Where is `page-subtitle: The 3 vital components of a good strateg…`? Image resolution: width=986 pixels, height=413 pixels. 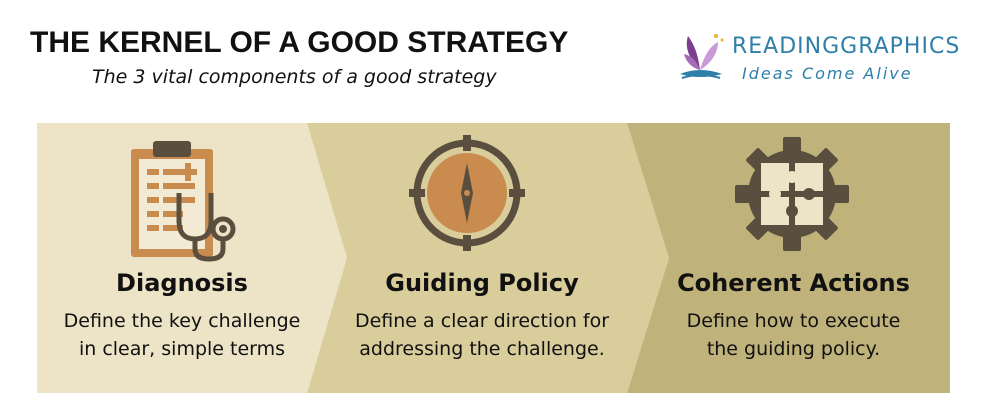 page-subtitle: The 3 vital components of a good strateg… is located at coordinates (294, 77).